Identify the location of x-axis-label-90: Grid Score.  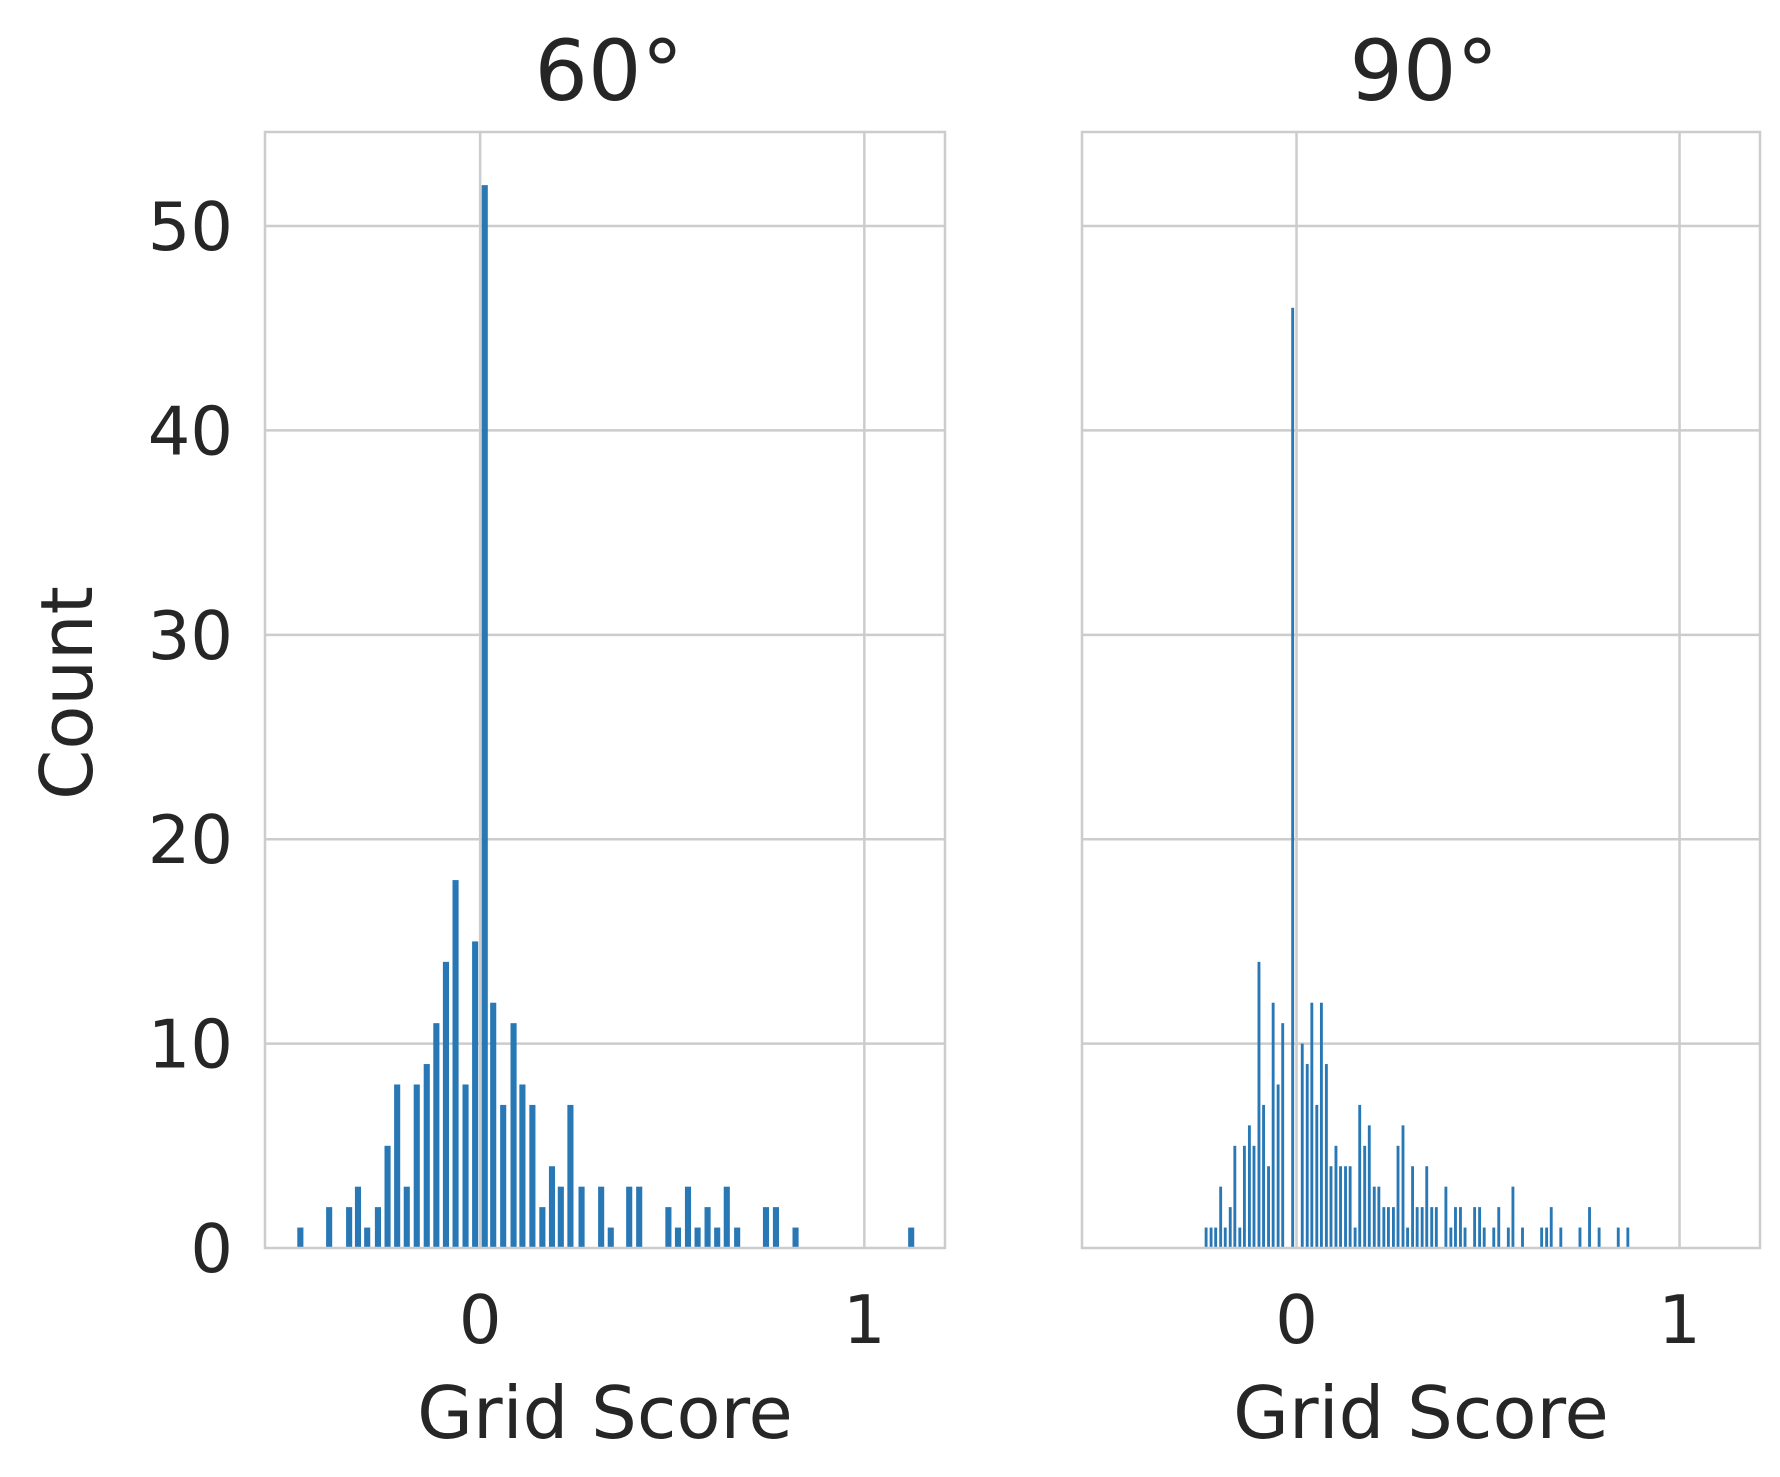
(1421, 1413).